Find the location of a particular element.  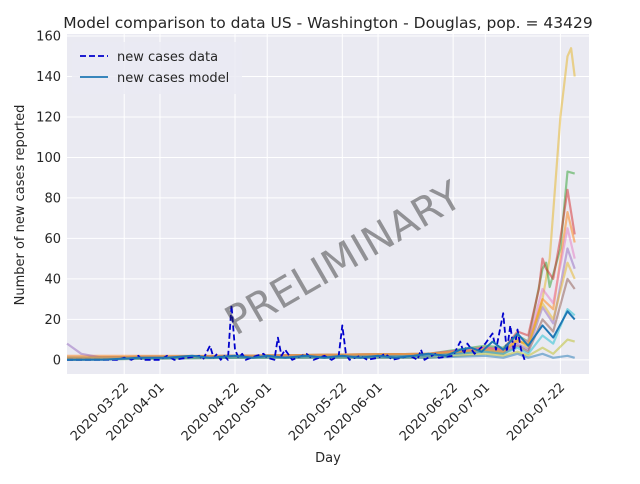

x-tick-label: 2020-07-22 is located at coordinates (536, 412).